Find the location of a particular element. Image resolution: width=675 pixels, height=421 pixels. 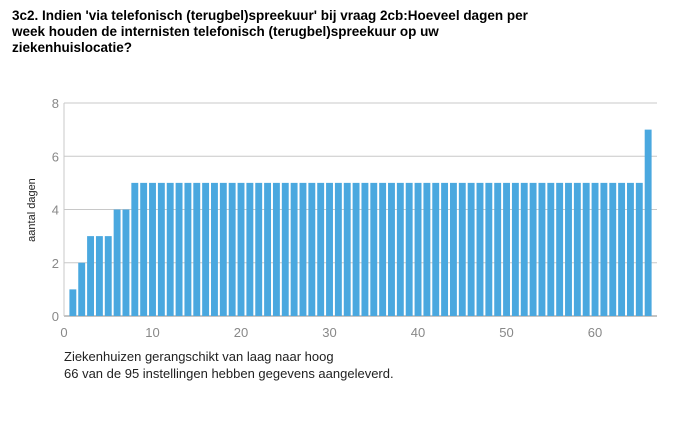

y-tick-label: 0 is located at coordinates (55, 316).